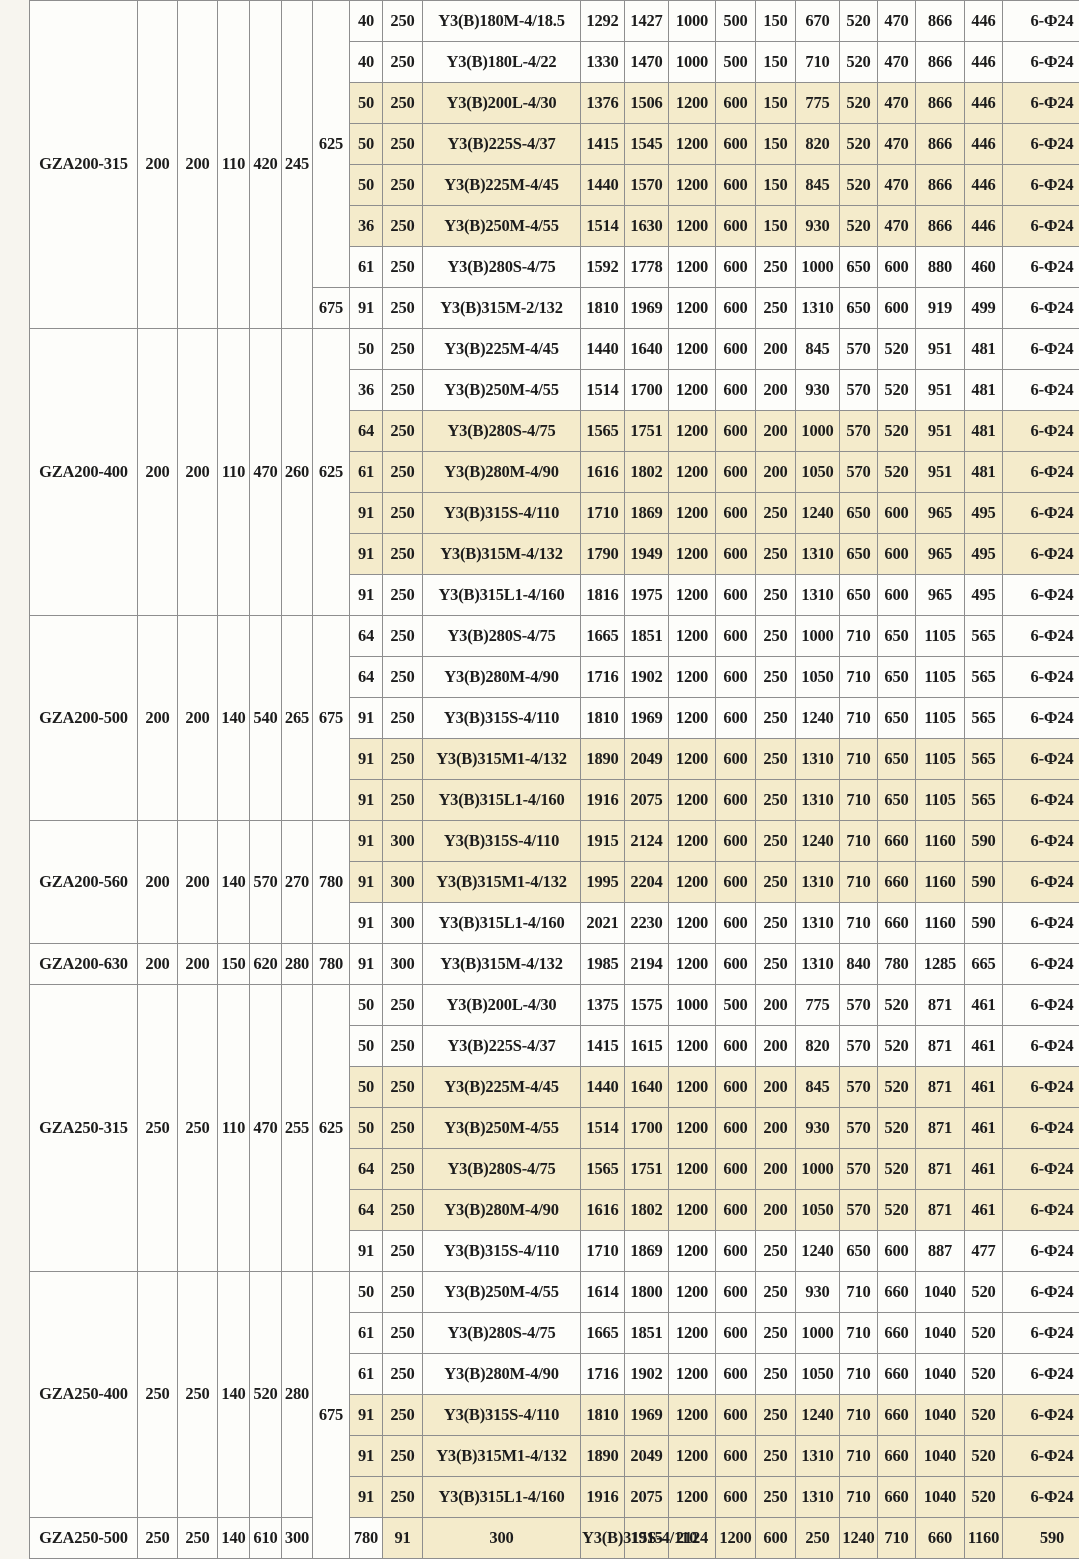 The image size is (1079, 1559). Describe the element at coordinates (897, 267) in the screenshot. I see `cell-f: 600` at that location.